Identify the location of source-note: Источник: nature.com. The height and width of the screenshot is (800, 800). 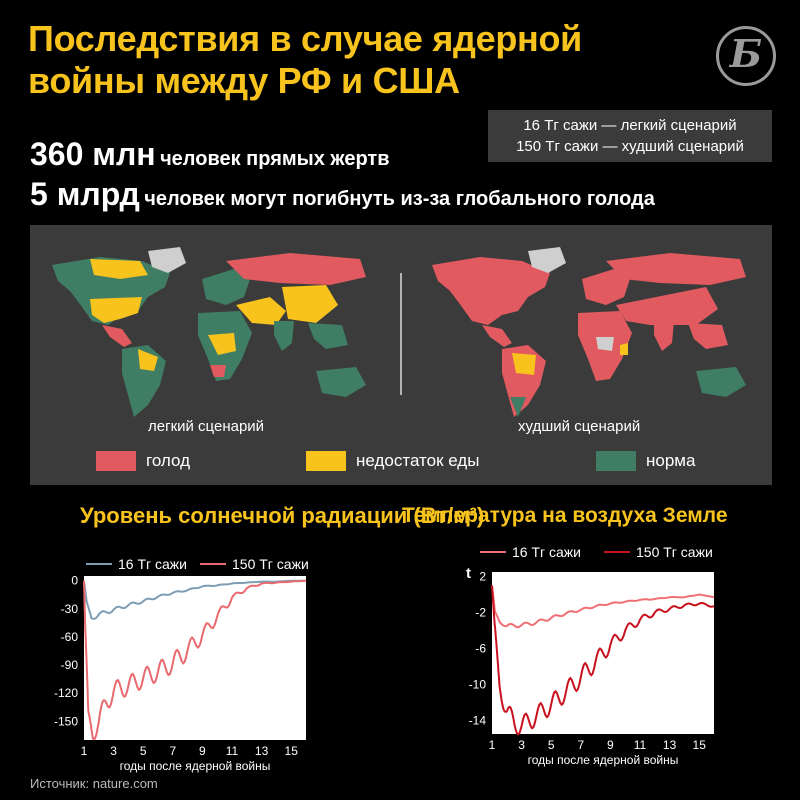
(94, 783).